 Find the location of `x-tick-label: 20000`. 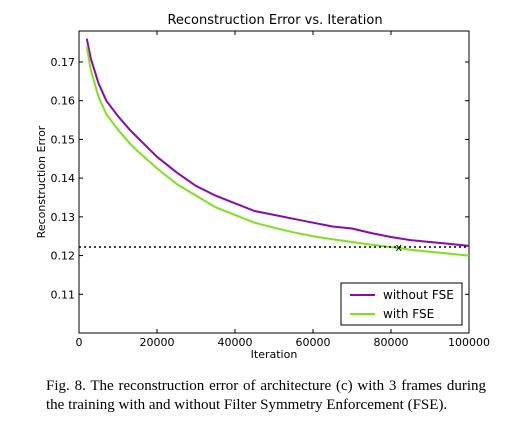

x-tick-label: 20000 is located at coordinates (157, 342).